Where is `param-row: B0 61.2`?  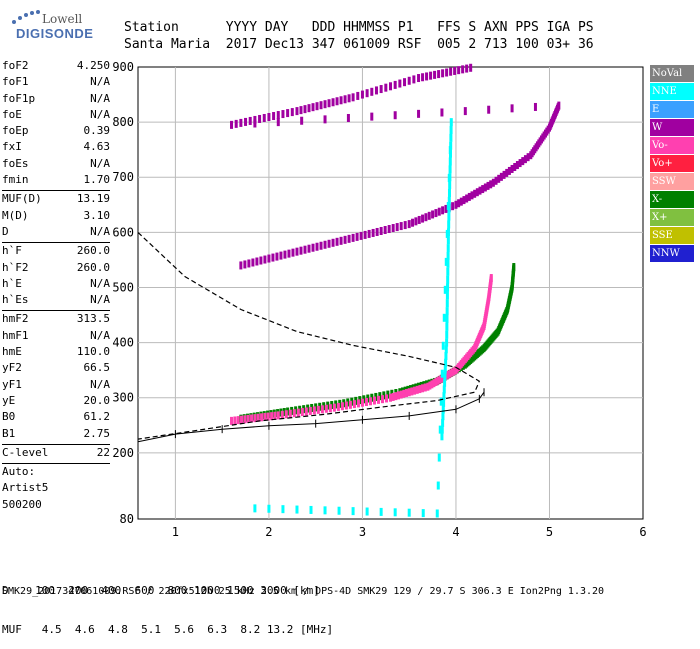 param-row: B0 61.2 is located at coordinates (56, 417).